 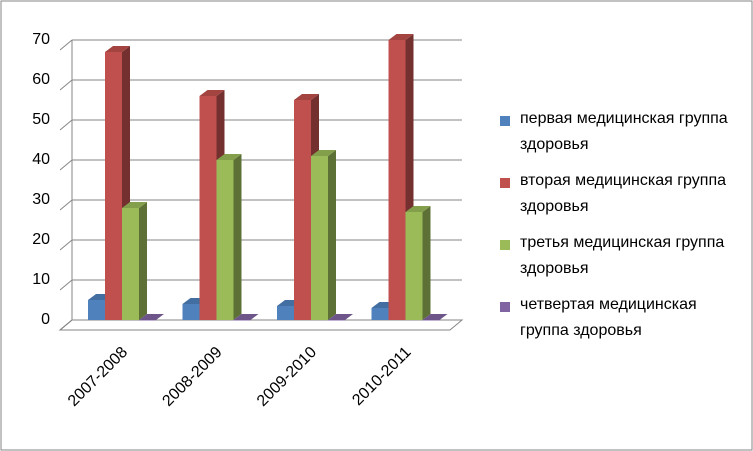 I want to click on y-tick-label: 50, so click(x=41, y=119).